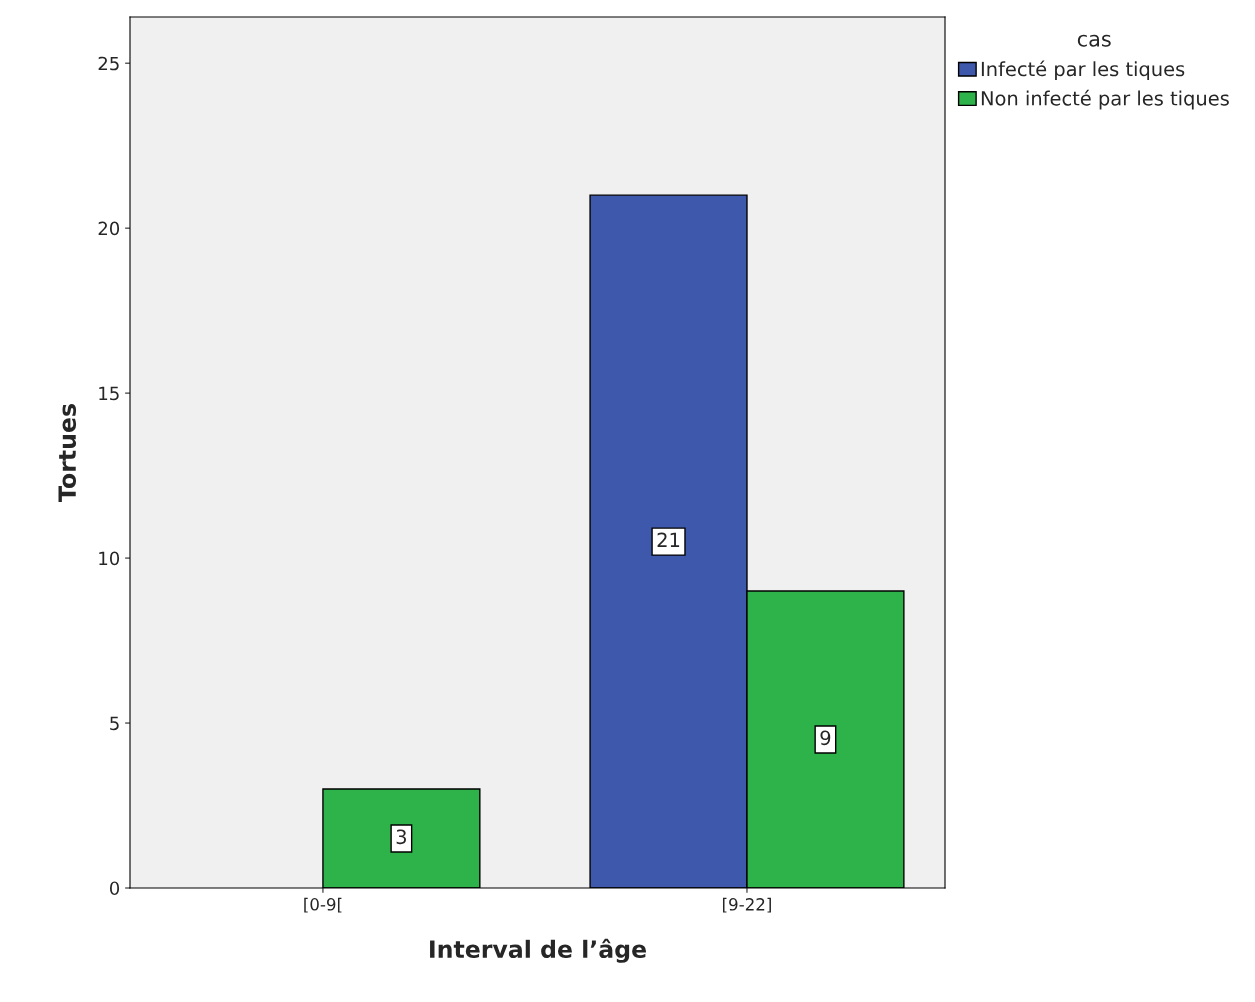 The width and height of the screenshot is (1255, 1002). I want to click on legend-title: cas, so click(1094, 40).